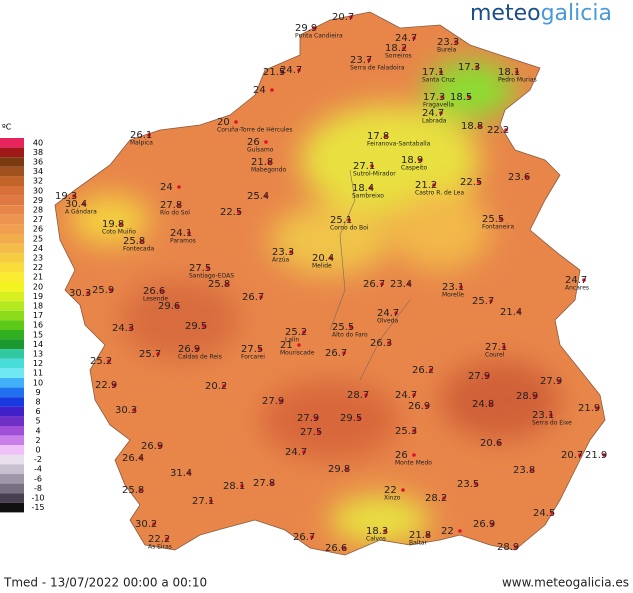  What do you see at coordinates (577, 288) in the screenshot?
I see `station-name: Ancares` at bounding box center [577, 288].